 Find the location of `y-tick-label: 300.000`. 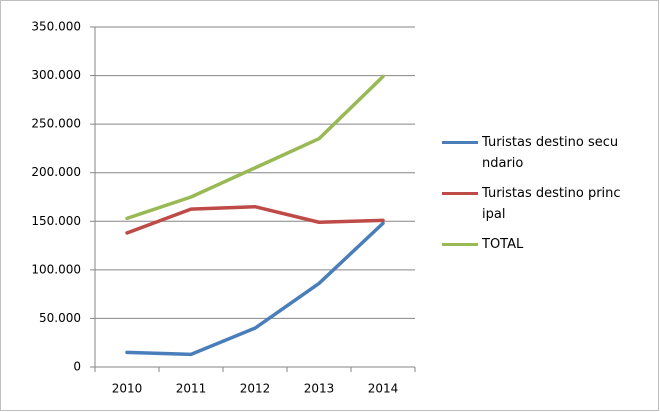

y-tick-label: 300.000 is located at coordinates (56, 75).